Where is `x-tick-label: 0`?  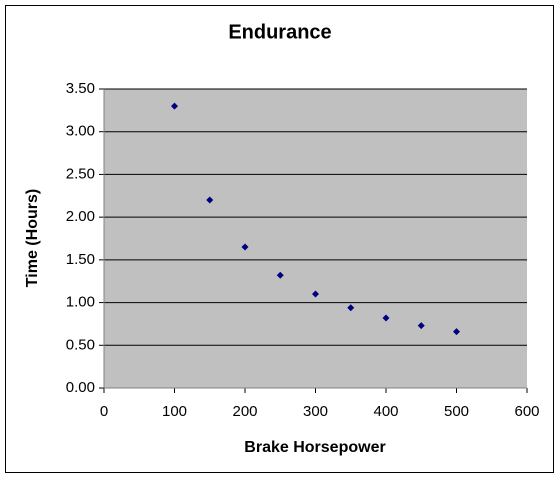
x-tick-label: 0 is located at coordinates (104, 411).